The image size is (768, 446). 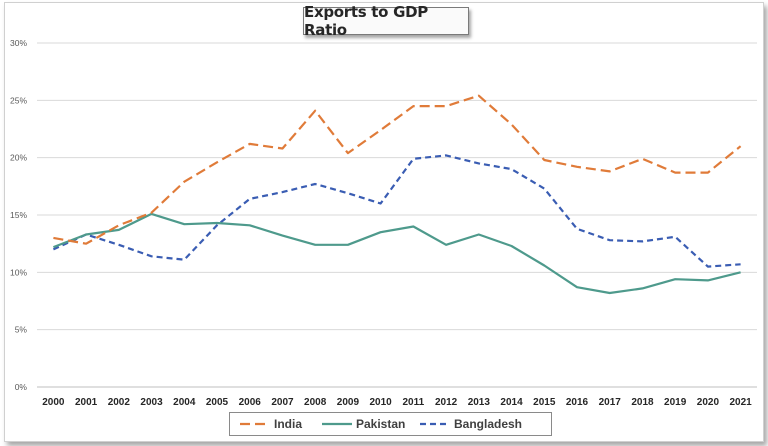 I want to click on x-tick-label: 2001, so click(x=86, y=402).